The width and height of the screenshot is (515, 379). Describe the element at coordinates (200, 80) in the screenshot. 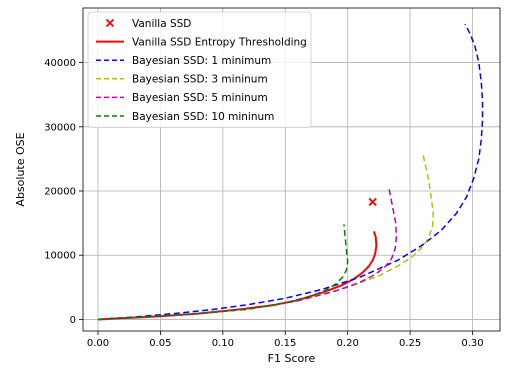

I see `legend-label: Bayesian SSD: 3 mininum` at that location.